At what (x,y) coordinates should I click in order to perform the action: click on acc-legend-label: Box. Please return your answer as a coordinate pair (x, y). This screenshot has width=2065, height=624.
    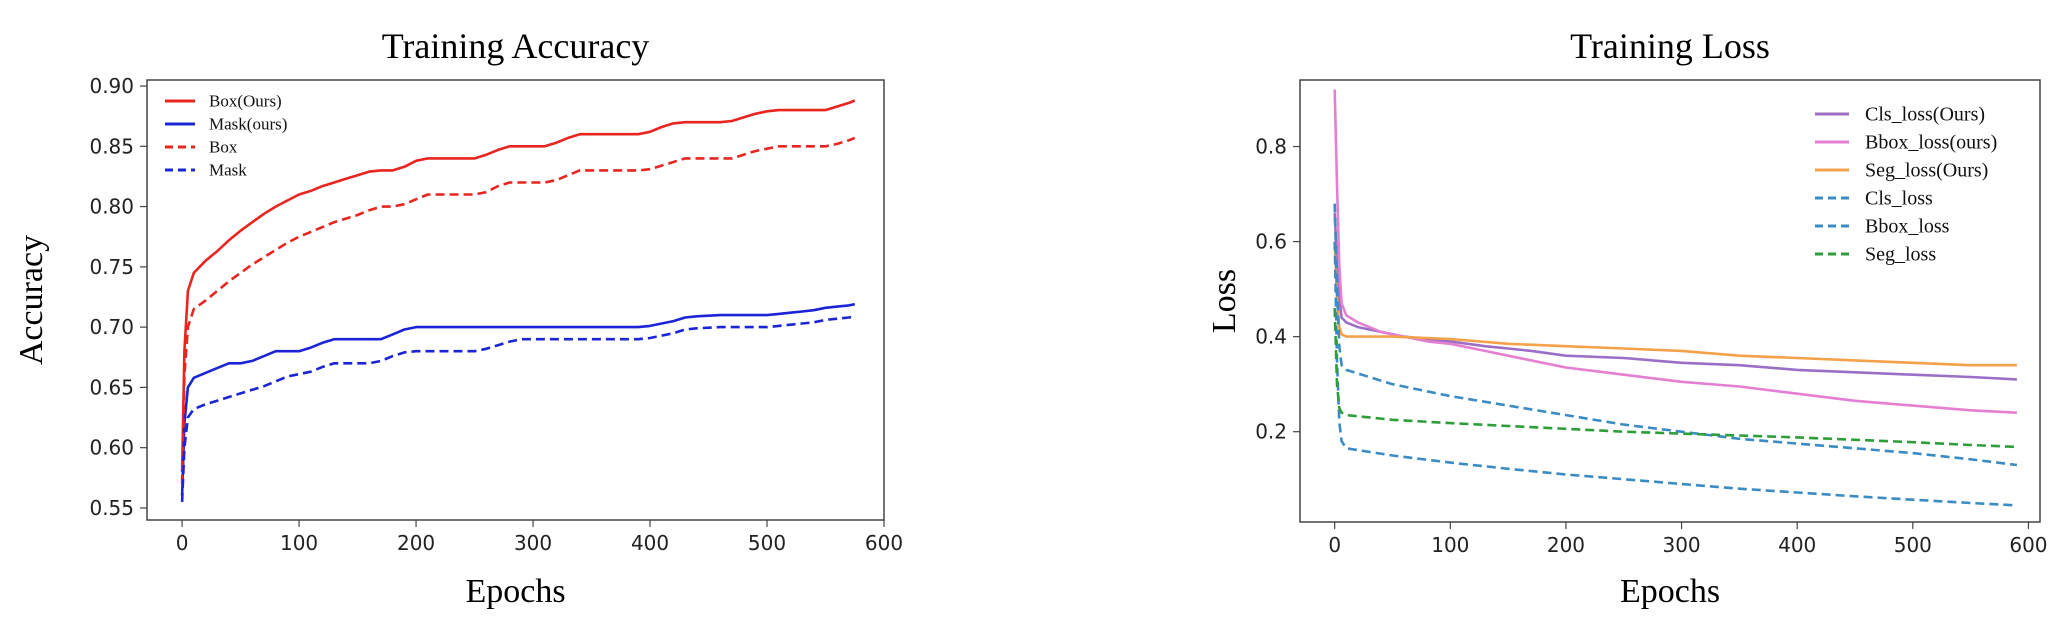
    Looking at the image, I should click on (223, 147).